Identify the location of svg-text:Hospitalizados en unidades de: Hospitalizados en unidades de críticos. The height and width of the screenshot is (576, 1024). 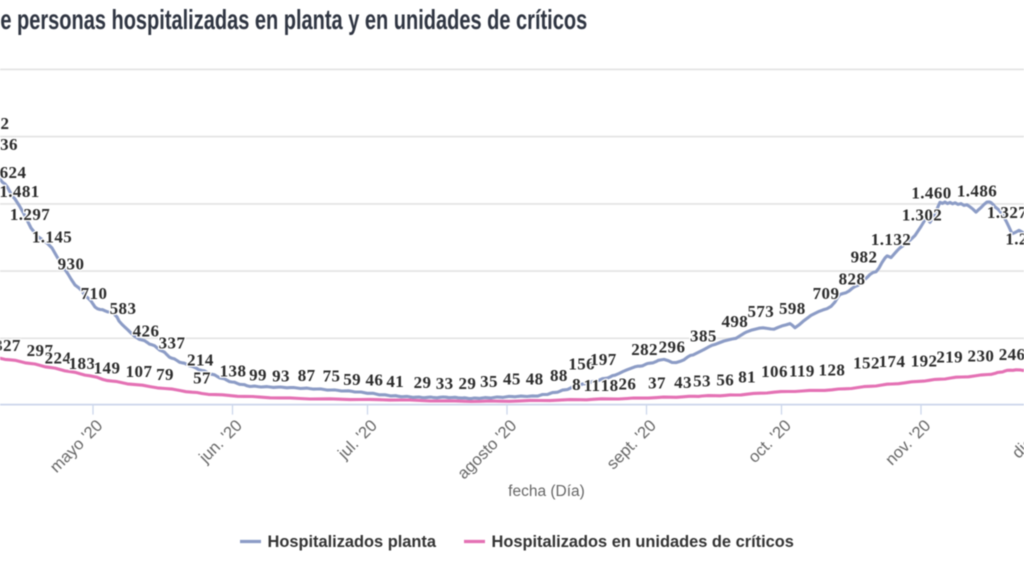
(643, 542).